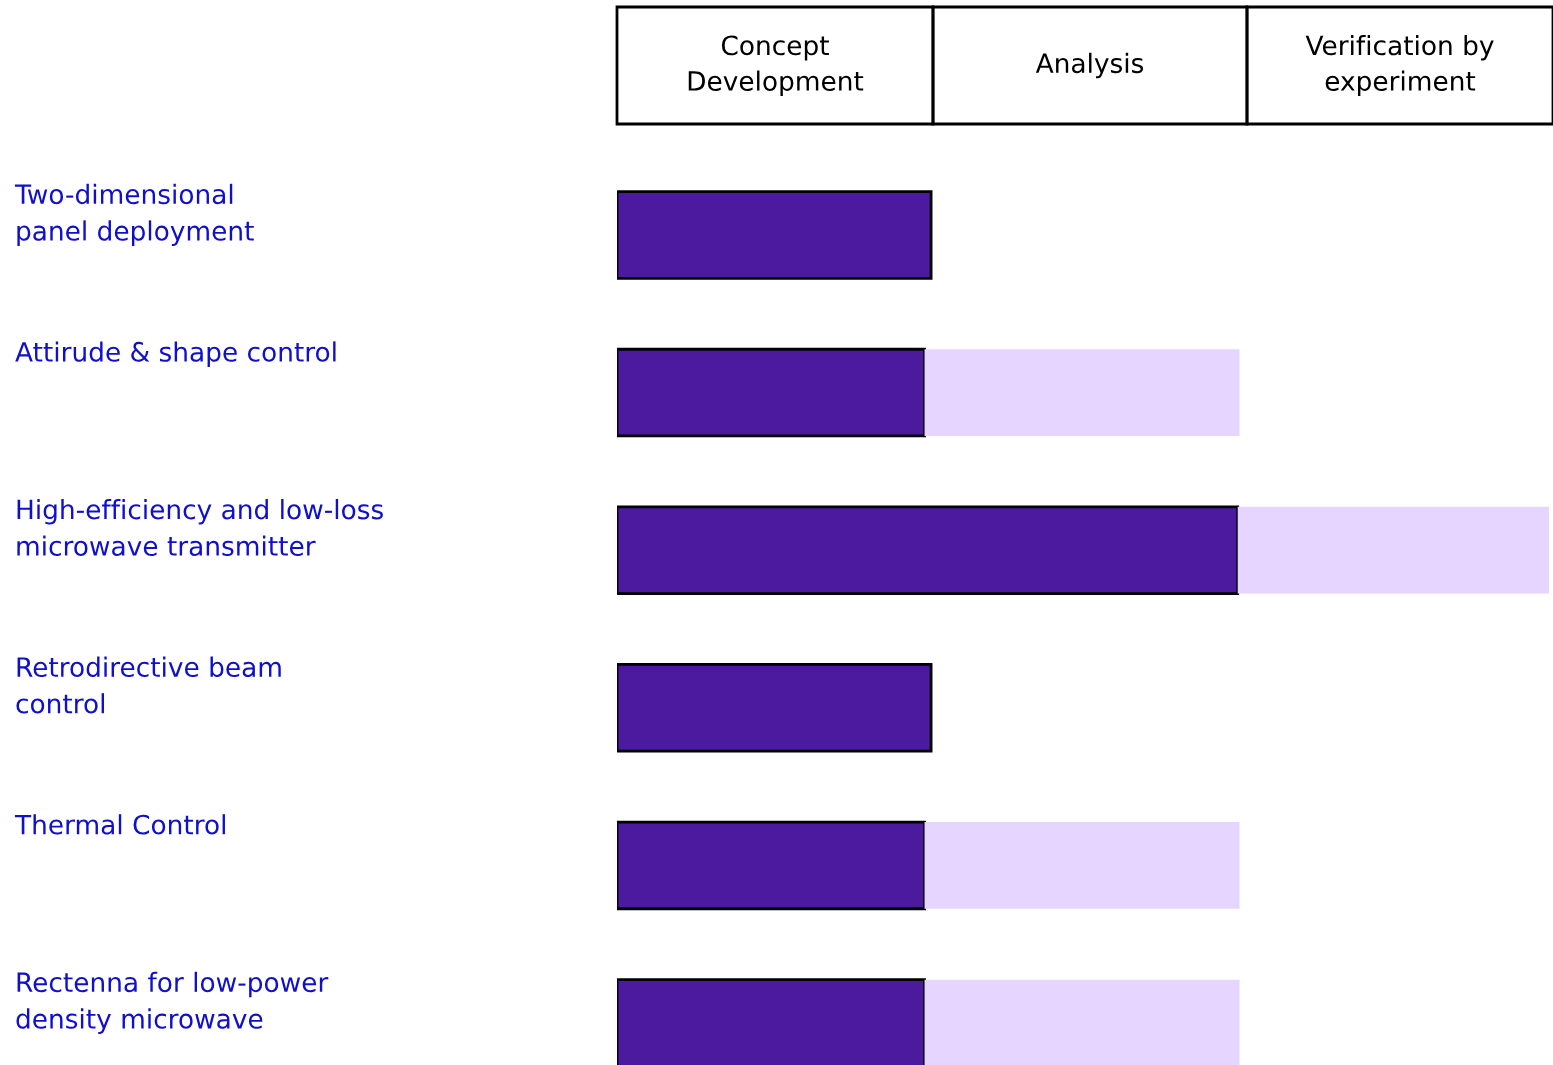 The height and width of the screenshot is (1065, 1553). Describe the element at coordinates (172, 1002) in the screenshot. I see `y-tick-label: Rectenna for low-power density microwave` at that location.